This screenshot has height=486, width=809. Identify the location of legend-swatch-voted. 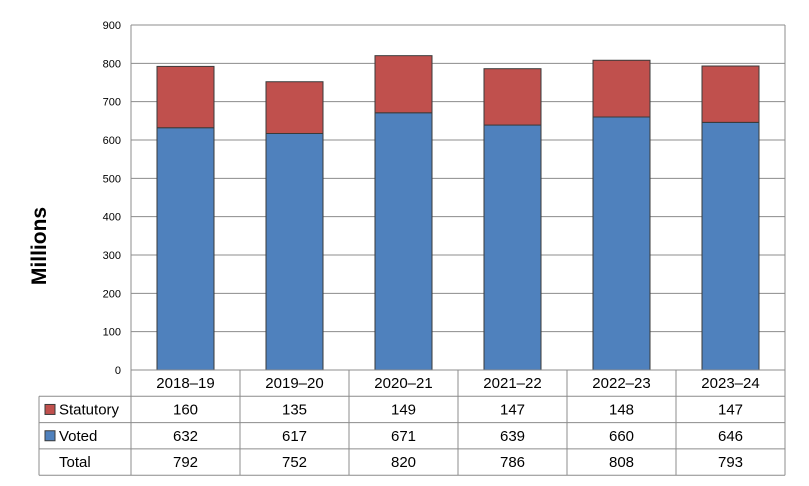
(50, 436).